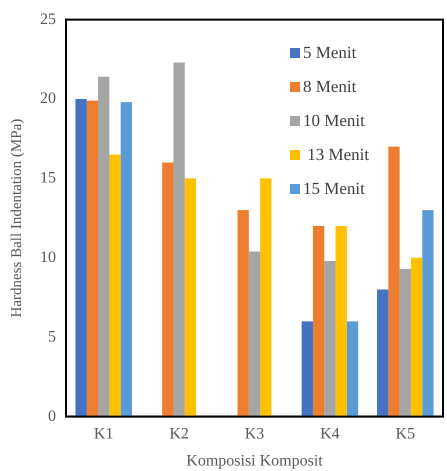 The width and height of the screenshot is (447, 471). What do you see at coordinates (255, 461) in the screenshot?
I see `x-axis-title: Komposisi Komposit` at bounding box center [255, 461].